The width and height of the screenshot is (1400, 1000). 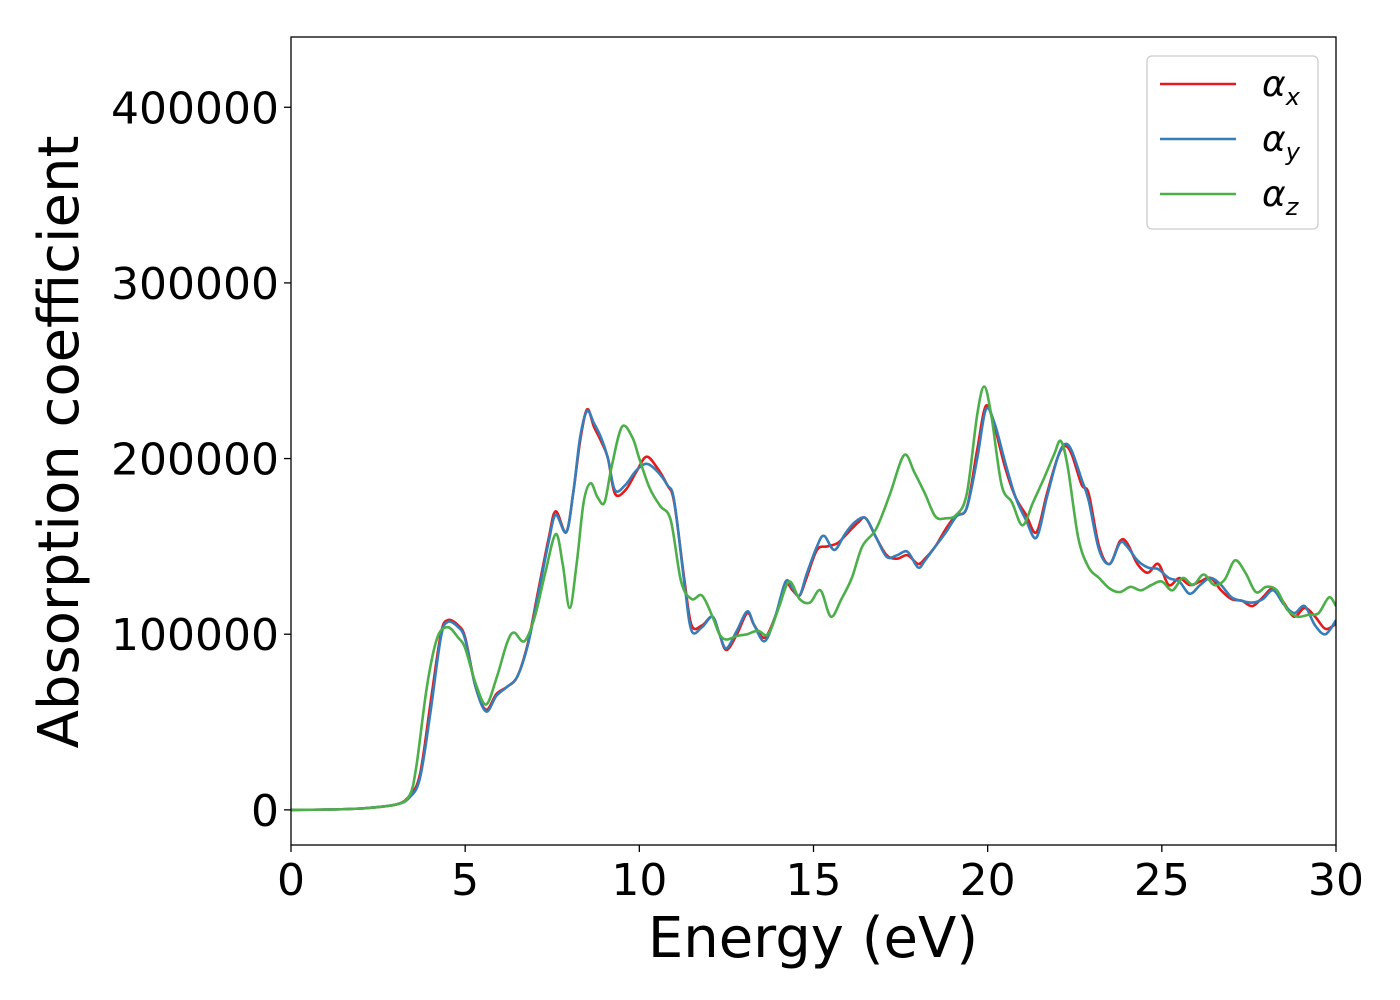 What do you see at coordinates (291, 880) in the screenshot?
I see `x-tick-label: 0` at bounding box center [291, 880].